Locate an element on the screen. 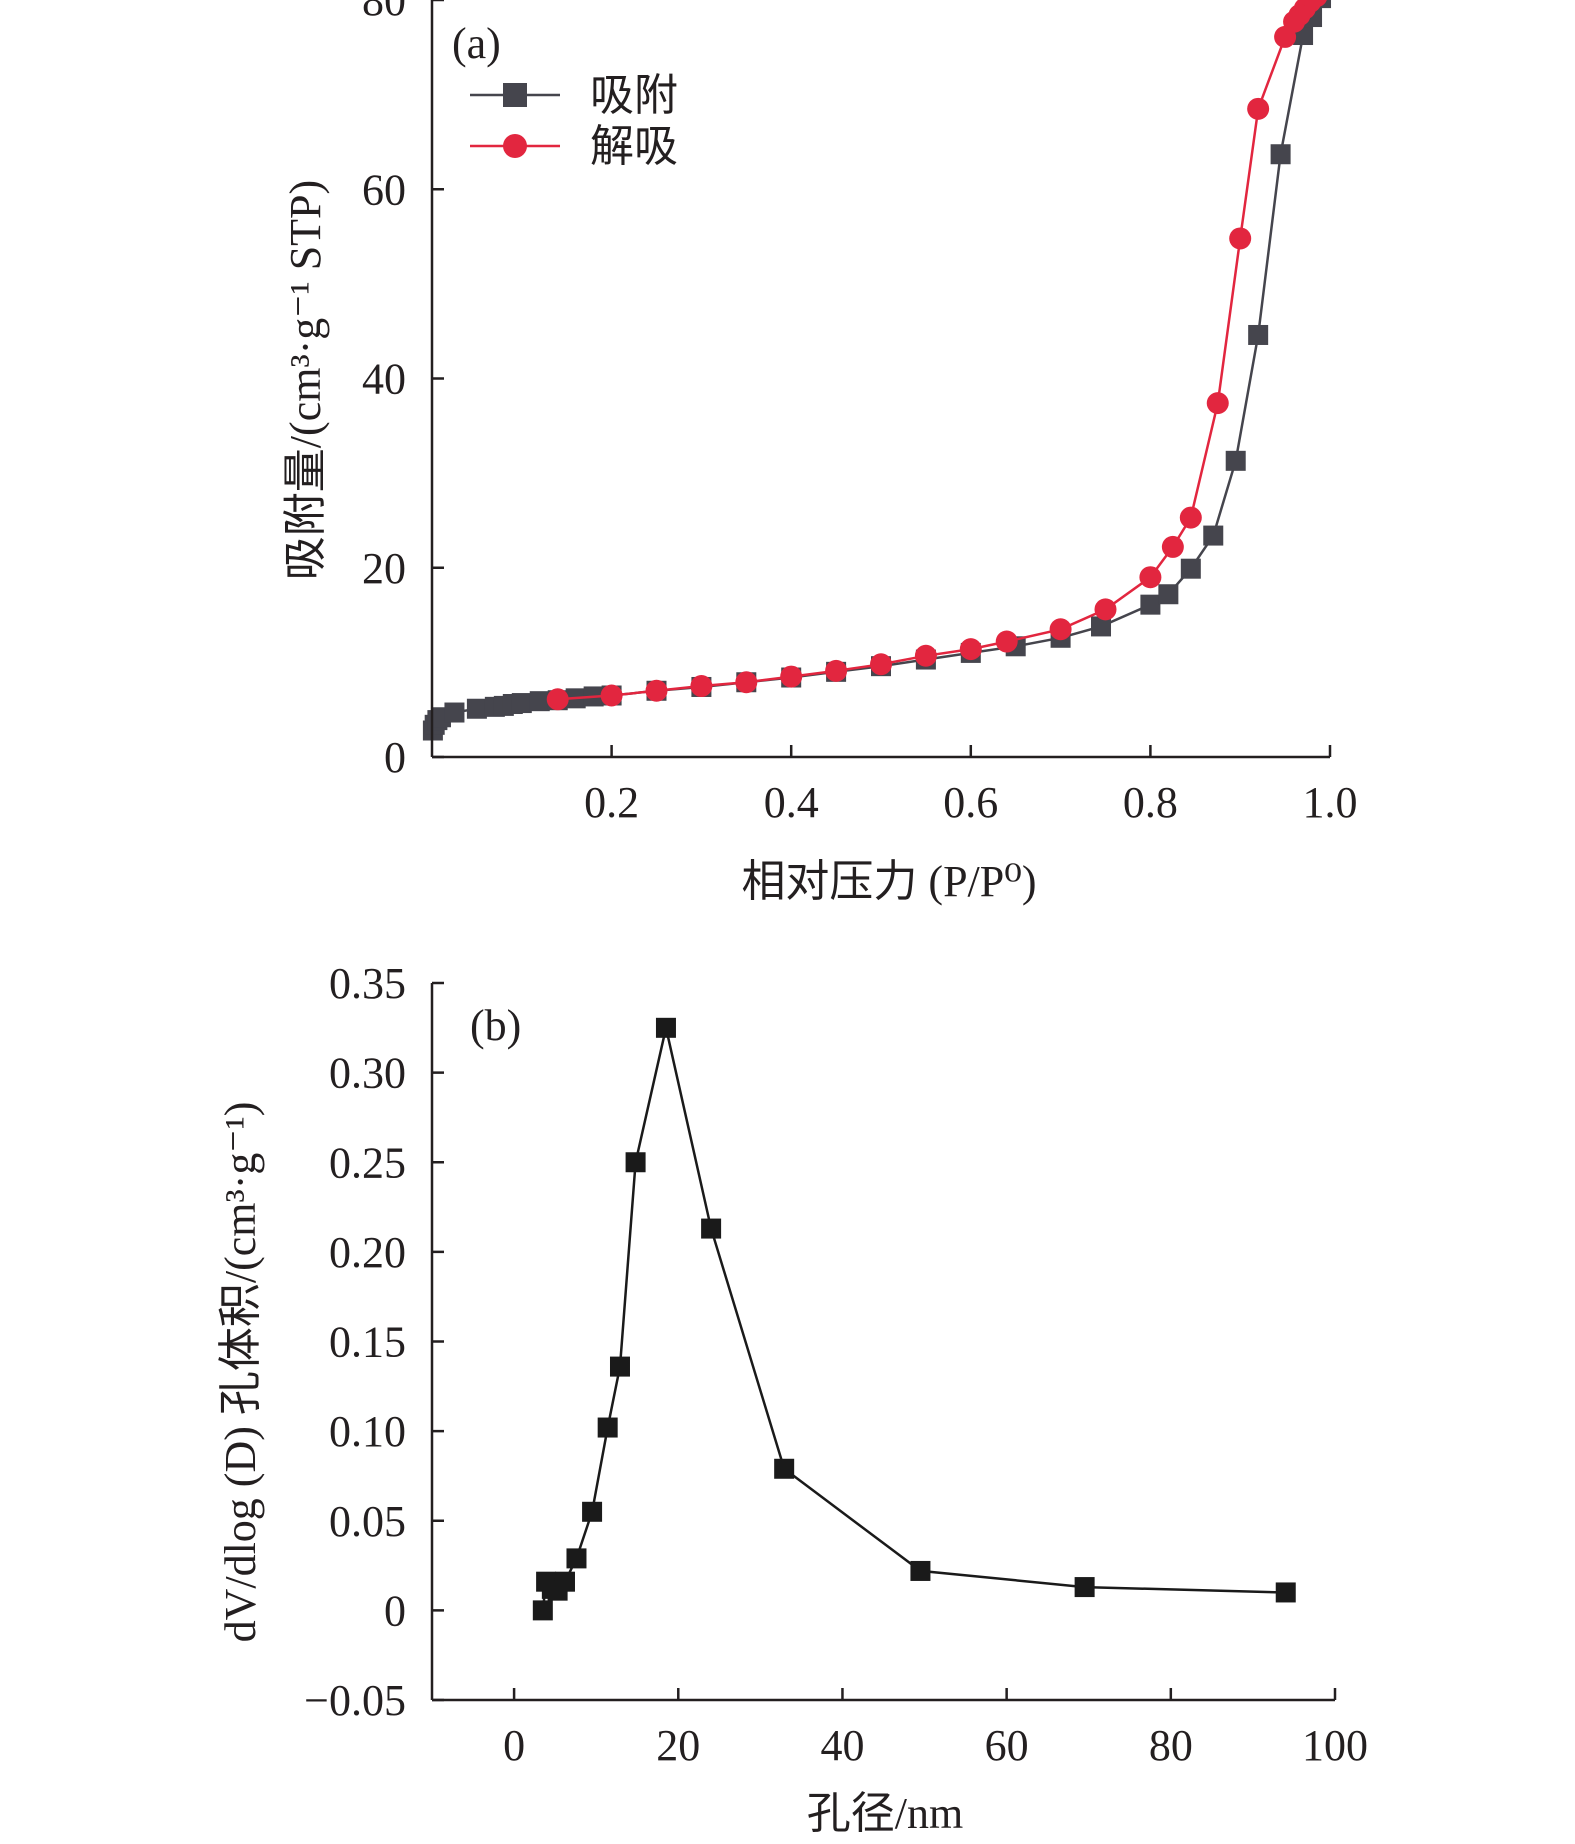 The width and height of the screenshot is (1575, 1844). y-tick-label: 40 is located at coordinates (384, 379).